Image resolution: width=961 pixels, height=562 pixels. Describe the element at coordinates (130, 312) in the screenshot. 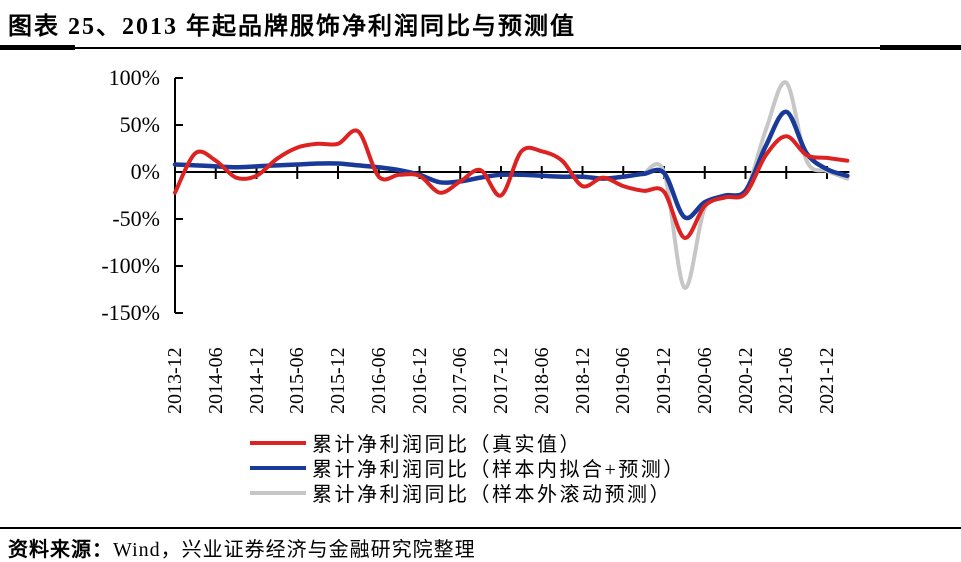

I see `y-tick-label: -150%` at that location.